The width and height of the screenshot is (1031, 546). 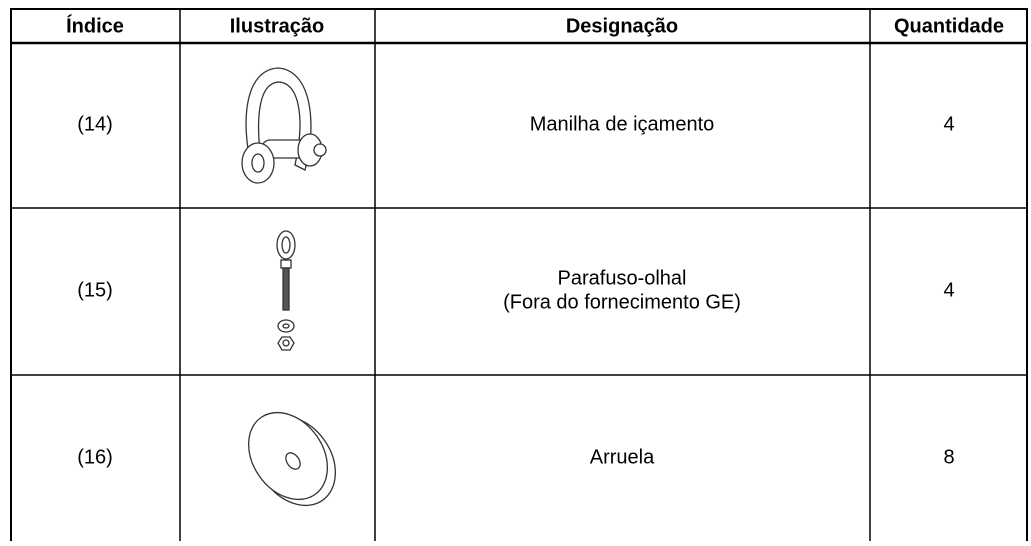 I want to click on designation-cell: Parafuso-olhal, so click(x=622, y=278).